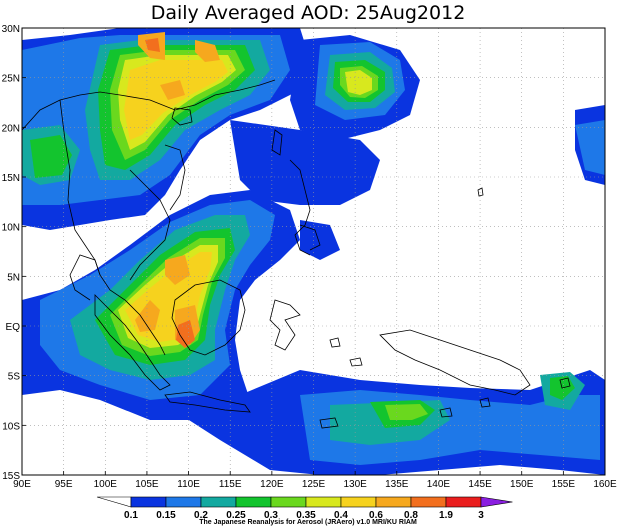  I want to click on colorbar-level-label: 0.15, so click(166, 515).